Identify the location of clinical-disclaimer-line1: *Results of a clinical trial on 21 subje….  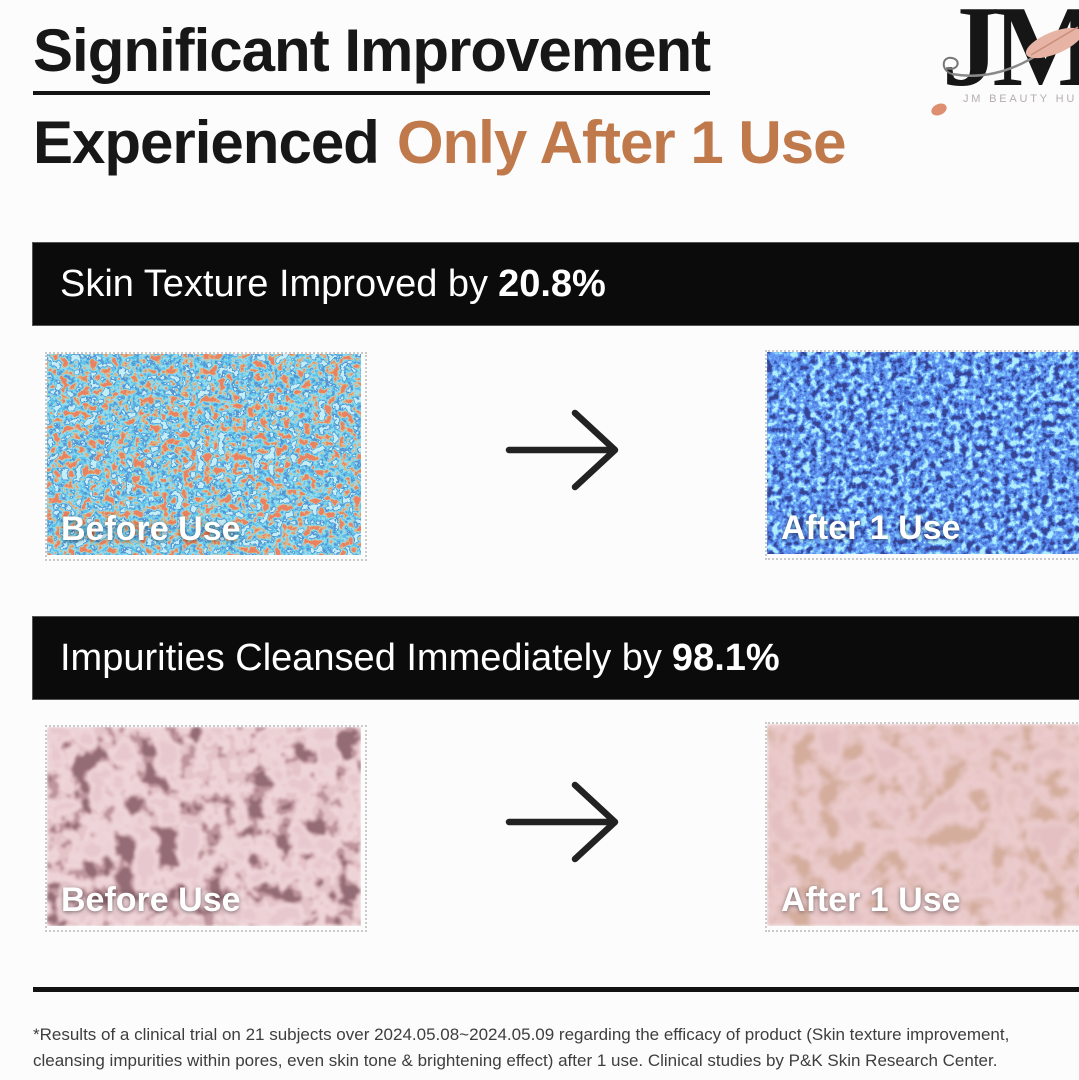
(521, 1034).